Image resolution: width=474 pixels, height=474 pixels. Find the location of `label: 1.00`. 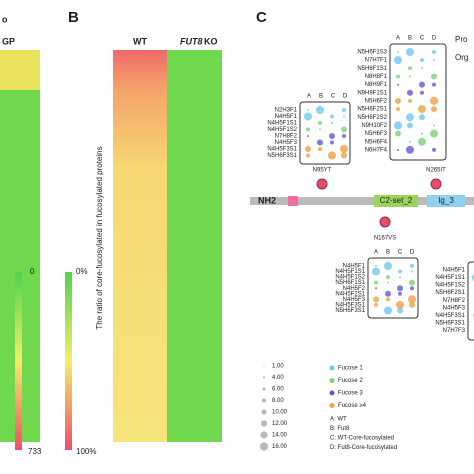

label: 1.00 is located at coordinates (278, 367).